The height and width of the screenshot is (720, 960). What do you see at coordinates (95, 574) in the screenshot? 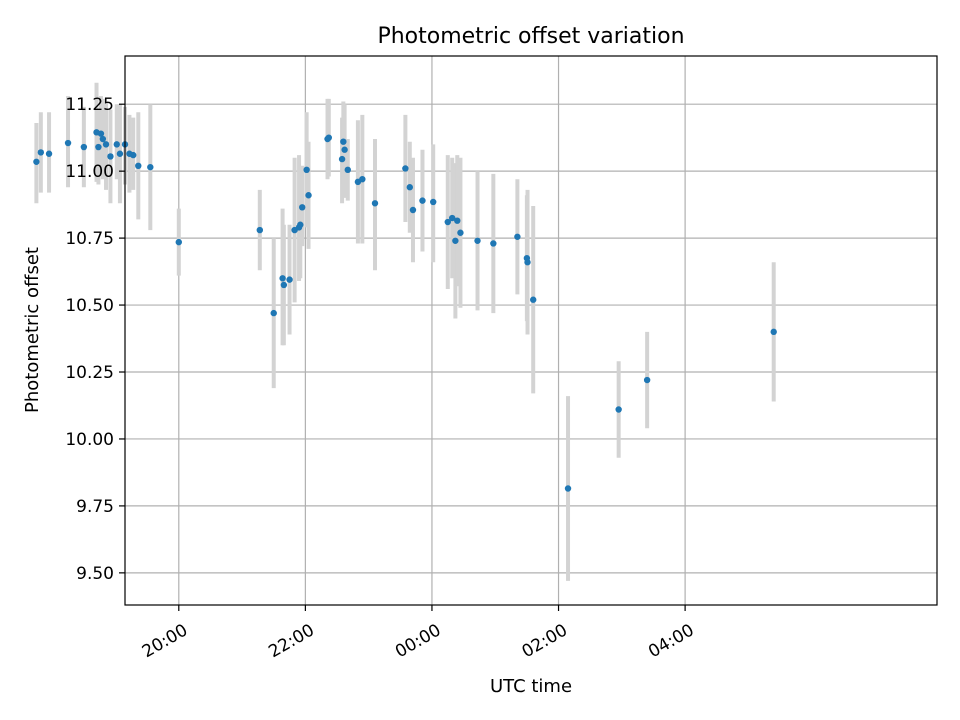
I see `y-tick-label: 9.50` at bounding box center [95, 574].